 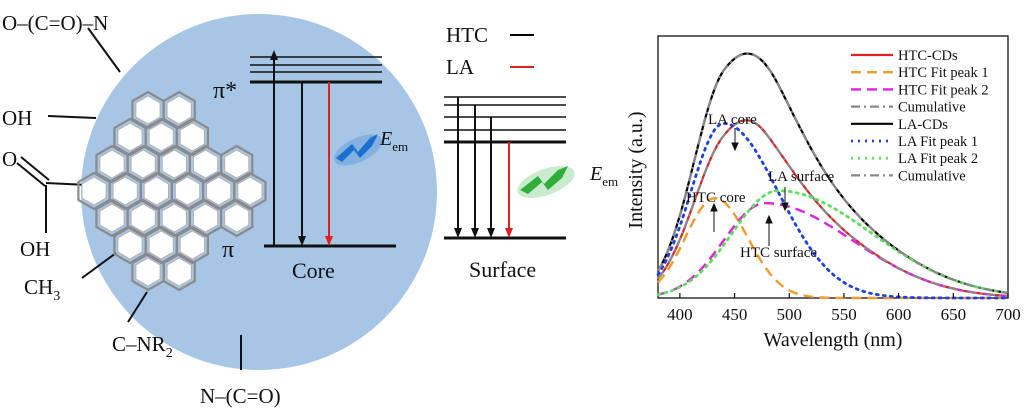 What do you see at coordinates (680, 314) in the screenshot?
I see `x-tick-label: 400` at bounding box center [680, 314].